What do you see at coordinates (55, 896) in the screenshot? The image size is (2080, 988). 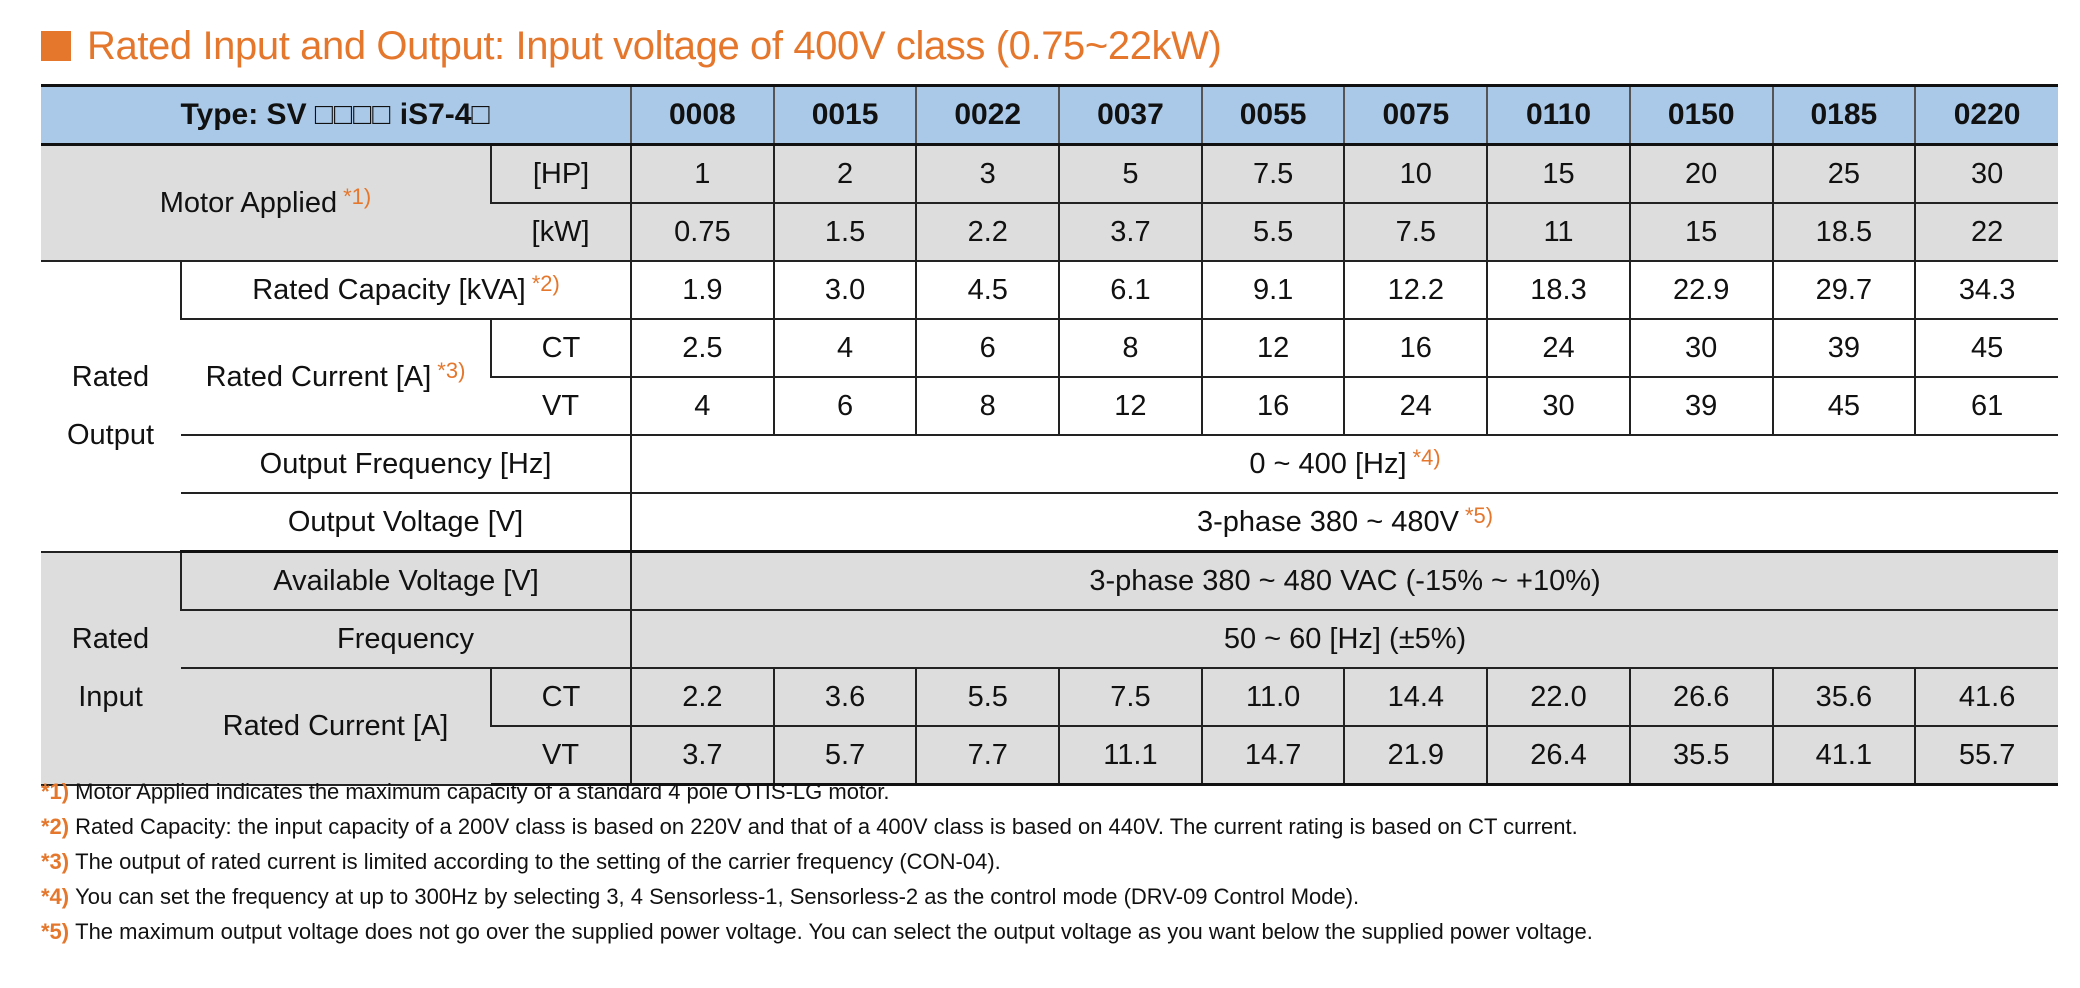 I see `footnote-label: *4)` at bounding box center [55, 896].